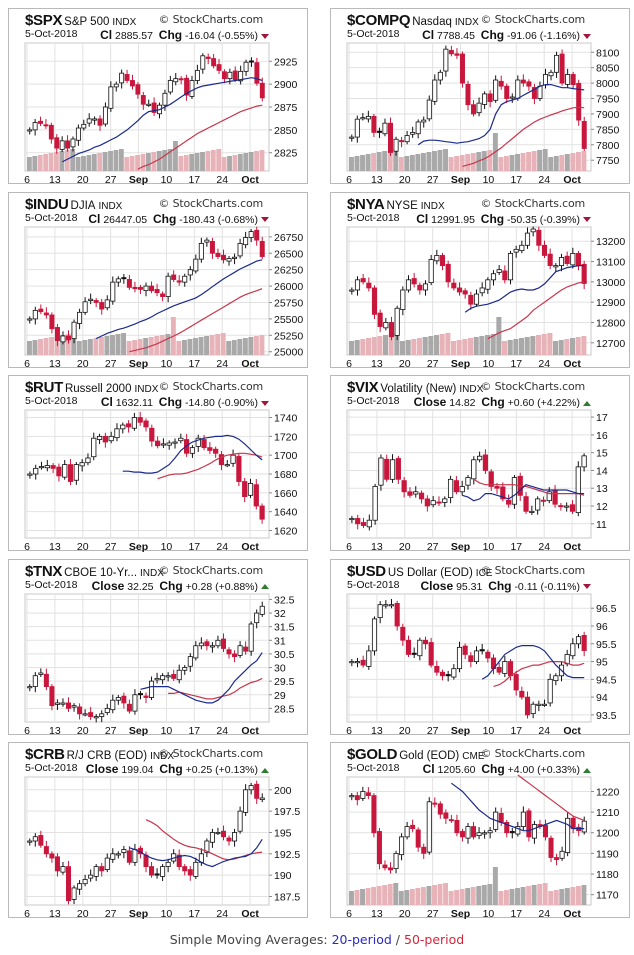  Describe the element at coordinates (250, 939) in the screenshot. I see `sma-legend-prefix: Simple Moving Averages:` at that location.